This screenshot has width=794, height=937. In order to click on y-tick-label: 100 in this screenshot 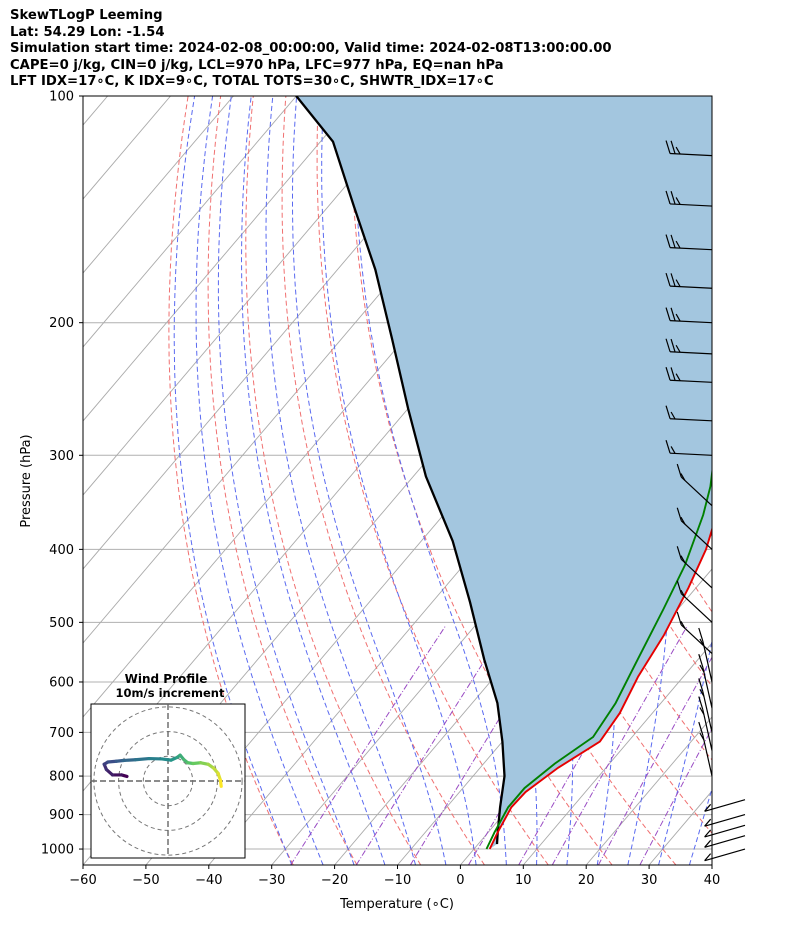, I will do `click(61, 97)`.